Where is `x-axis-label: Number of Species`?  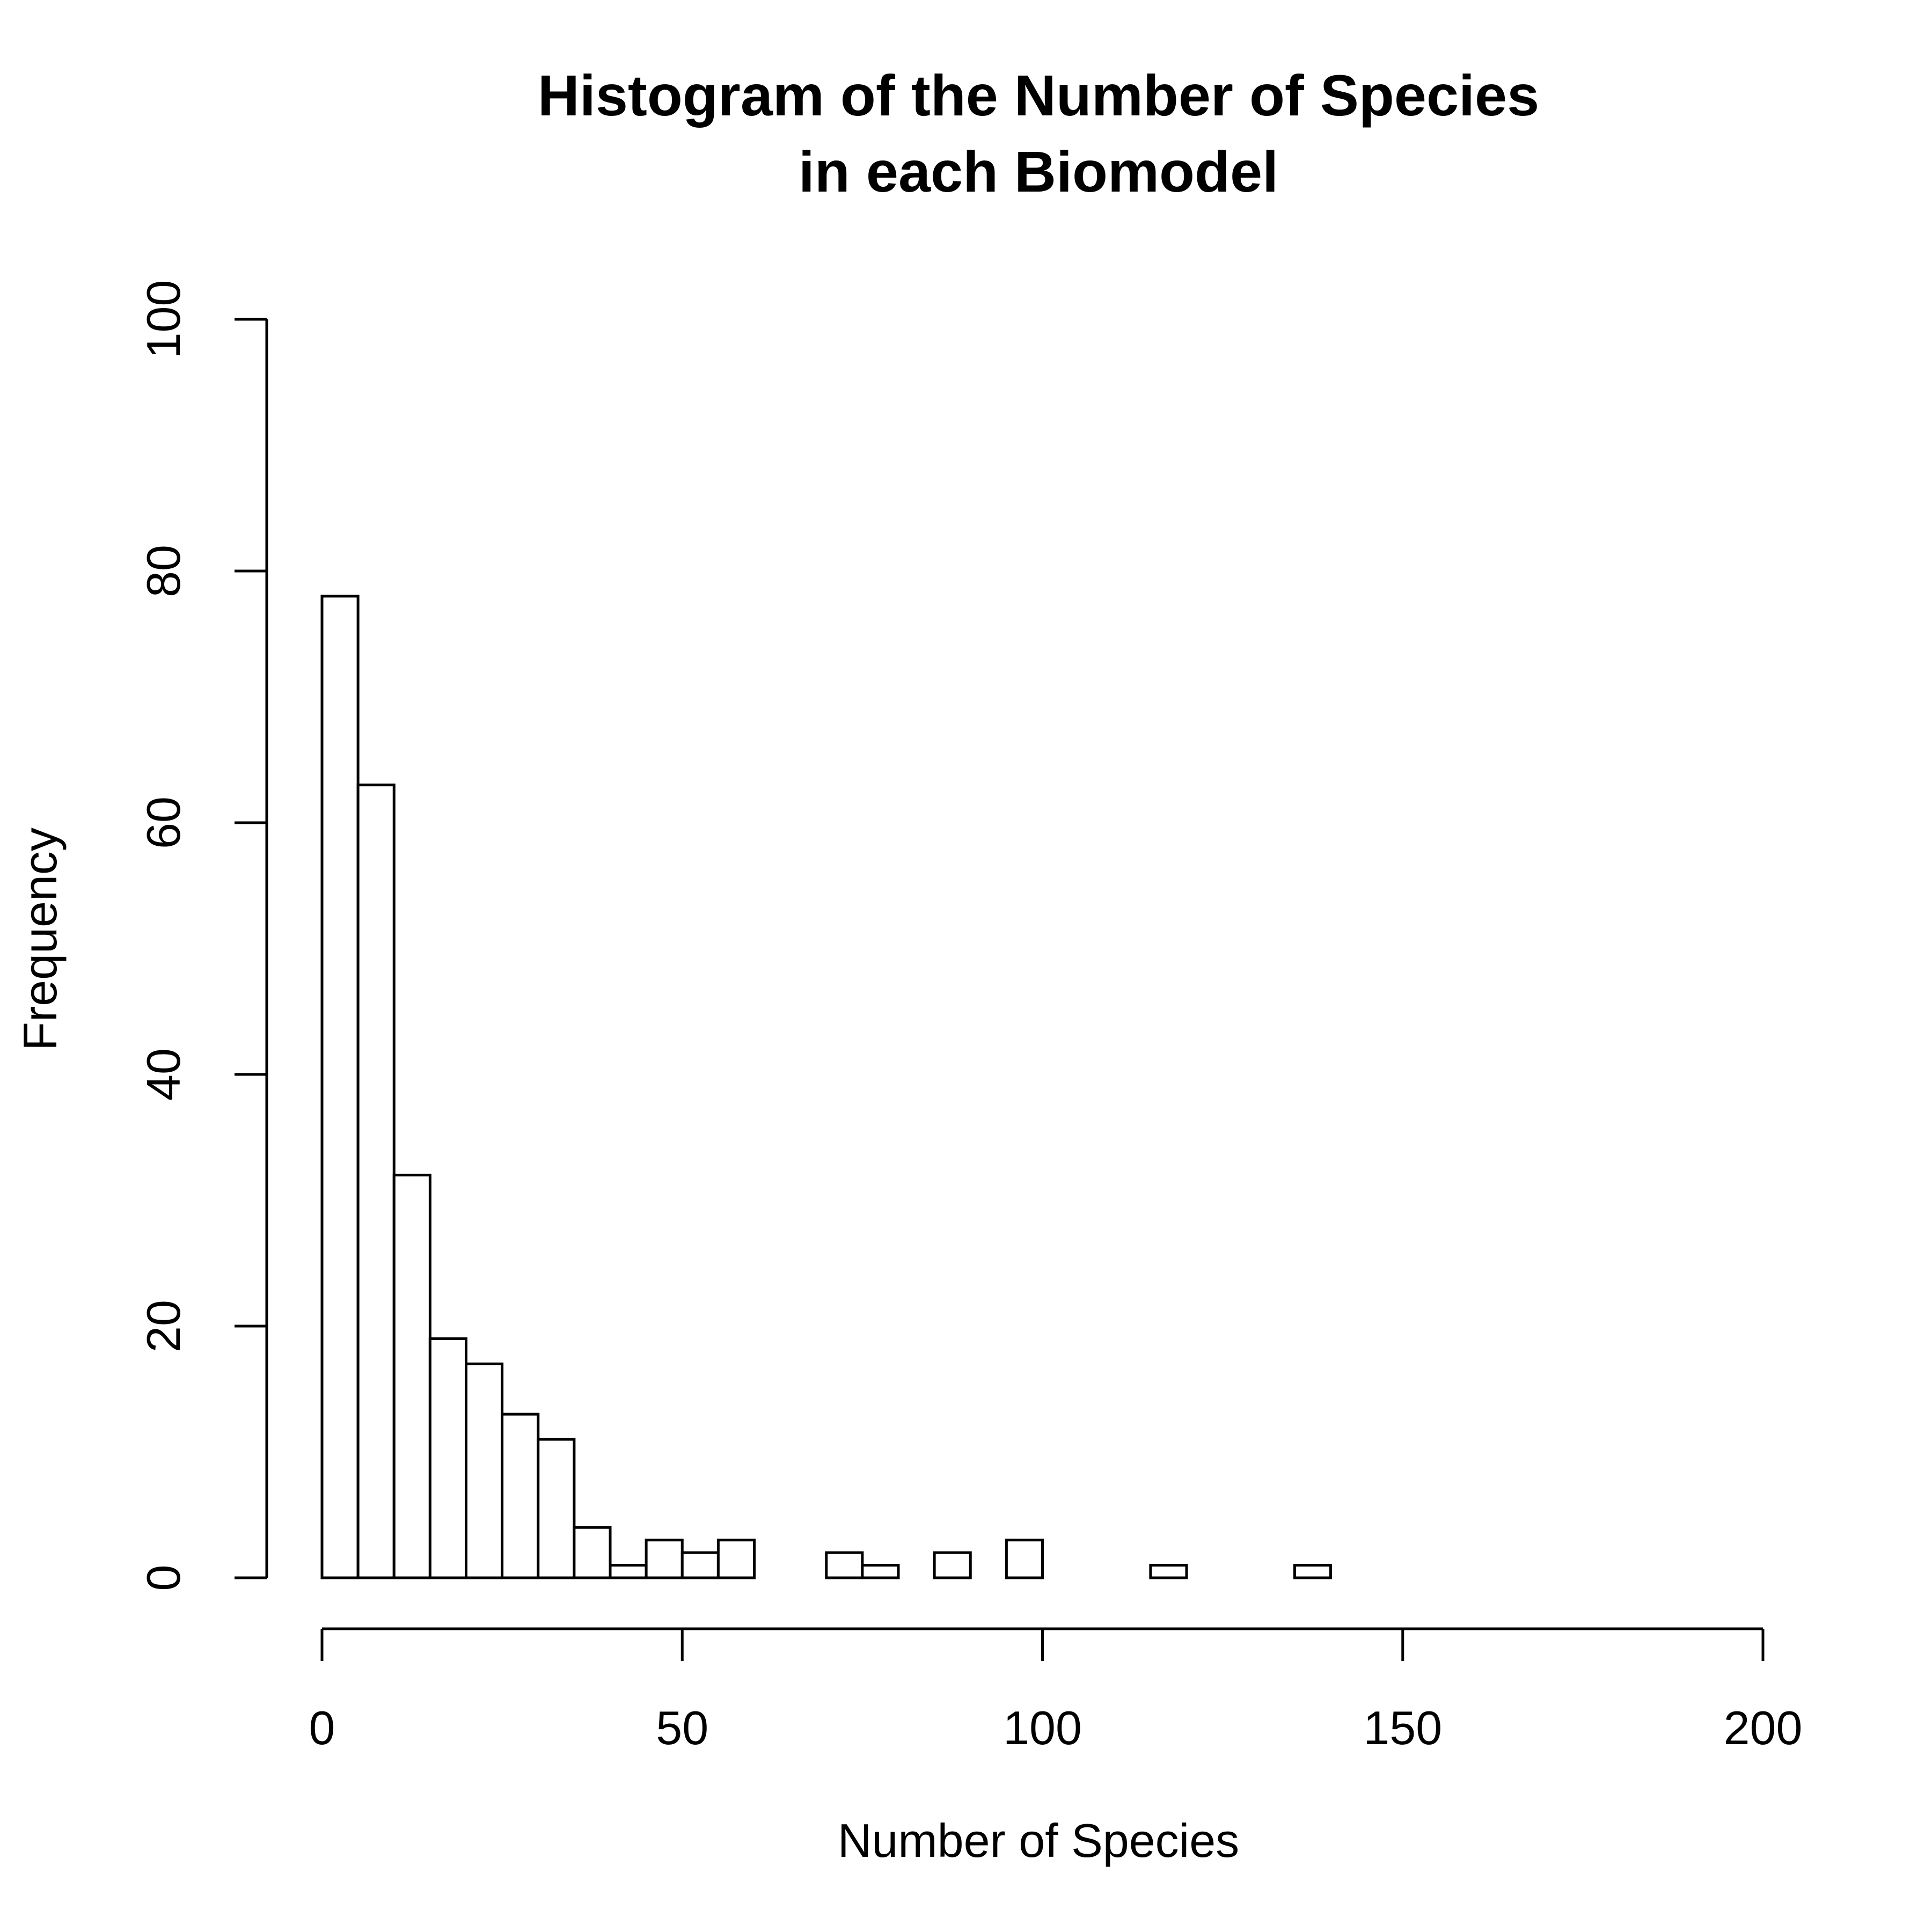 x-axis-label: Number of Species is located at coordinates (1038, 1840).